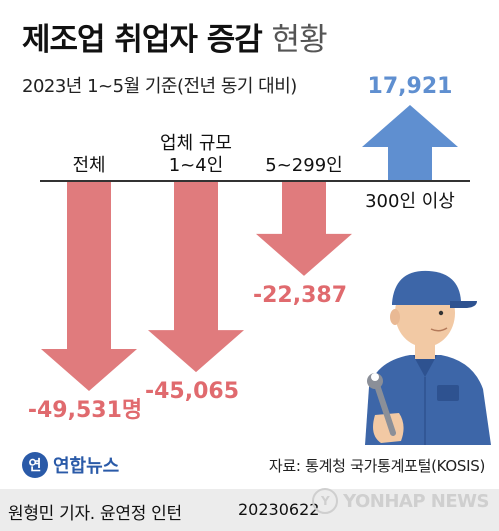  What do you see at coordinates (410, 86) in the screenshot?
I see `value-label: 17,921` at bounding box center [410, 86].